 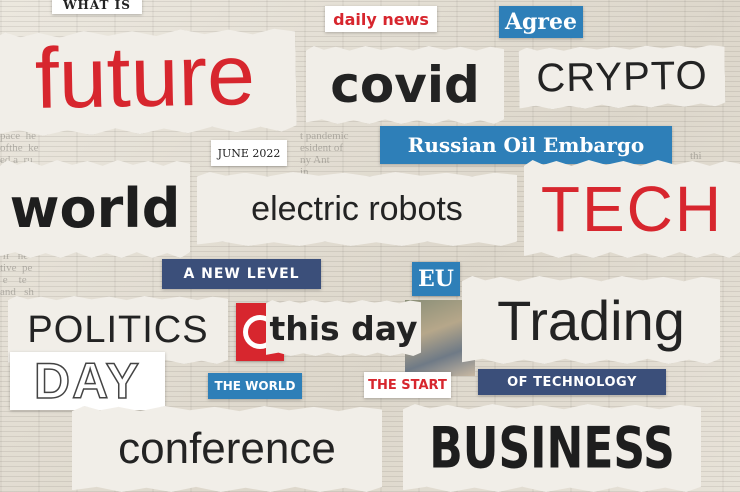 What do you see at coordinates (324, 154) in the screenshot?
I see `background-newsprint-center: t pandemic esident of ny Ant in` at bounding box center [324, 154].